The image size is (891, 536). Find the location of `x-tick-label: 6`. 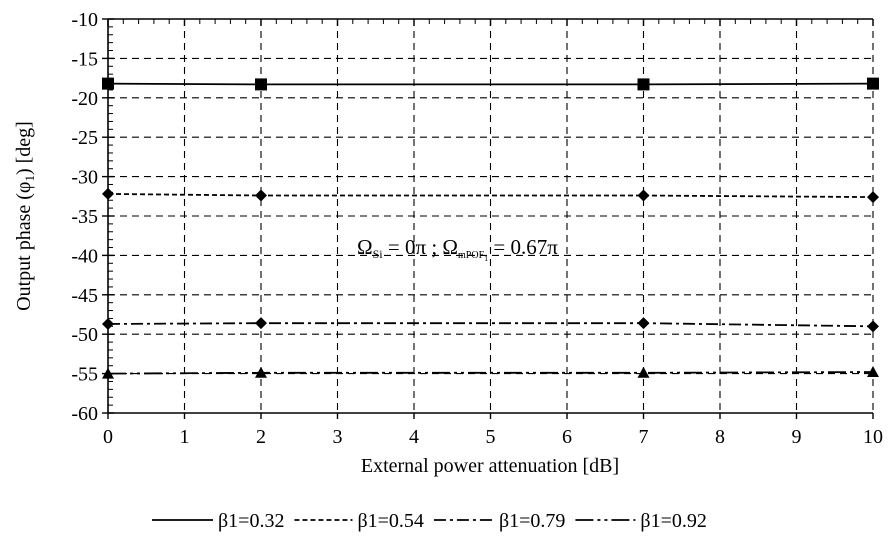

x-tick-label: 6 is located at coordinates (567, 437).